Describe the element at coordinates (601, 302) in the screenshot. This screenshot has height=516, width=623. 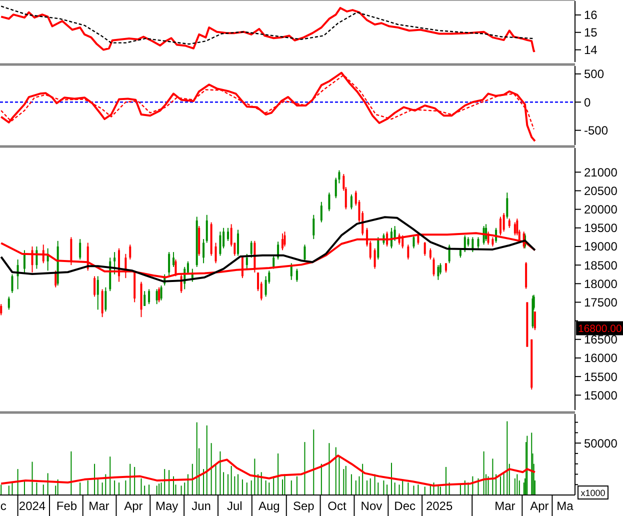
I see `y-tick-label: 17500` at that location.